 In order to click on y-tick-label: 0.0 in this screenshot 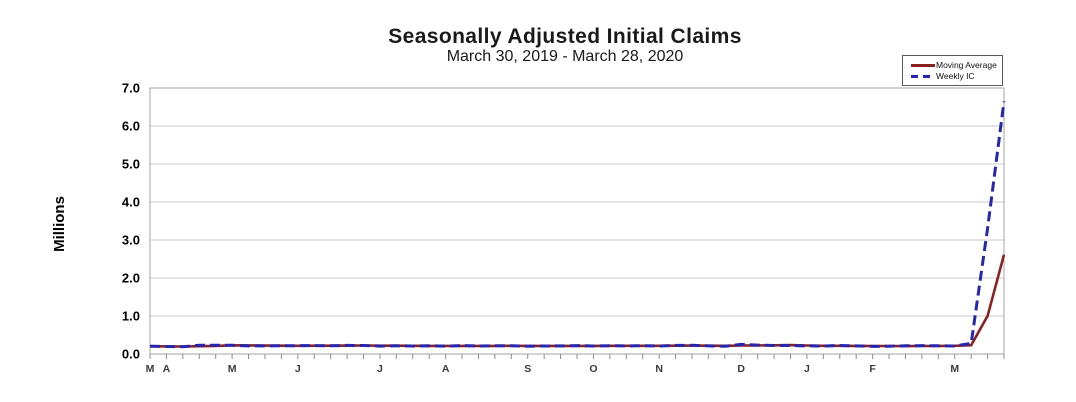, I will do `click(131, 354)`.